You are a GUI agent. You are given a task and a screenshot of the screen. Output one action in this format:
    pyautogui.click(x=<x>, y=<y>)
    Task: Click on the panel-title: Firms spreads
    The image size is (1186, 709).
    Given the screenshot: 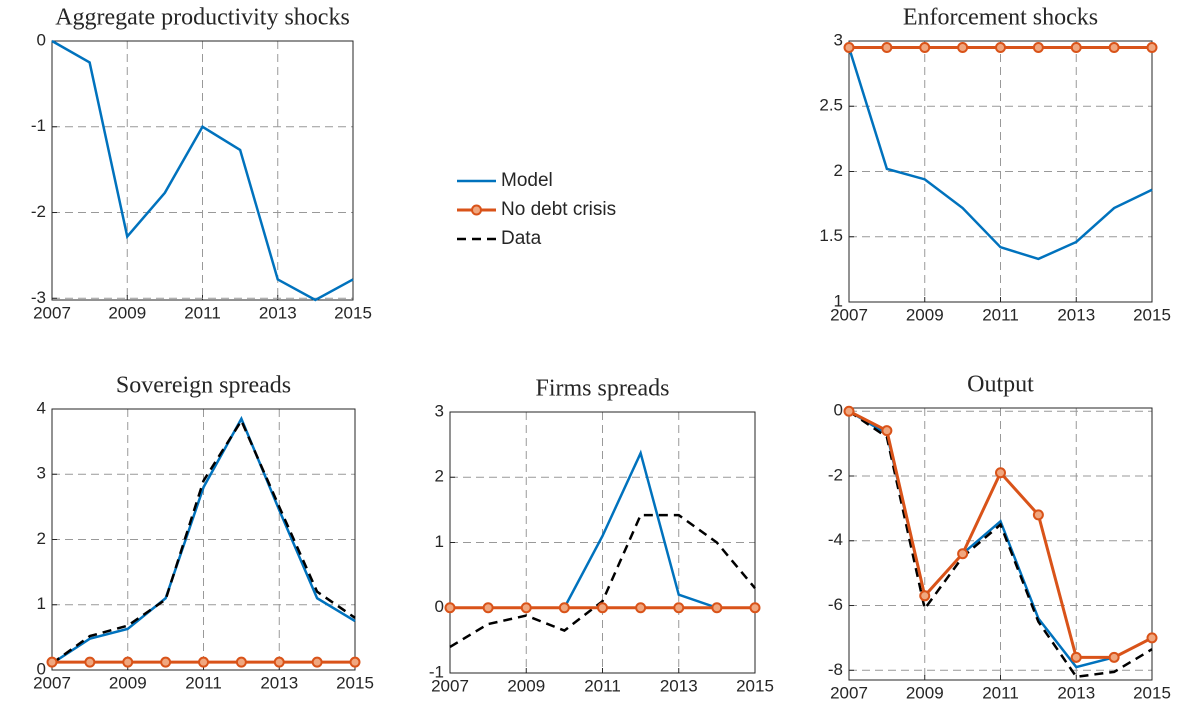 What is the action you would take?
    pyautogui.click(x=603, y=389)
    